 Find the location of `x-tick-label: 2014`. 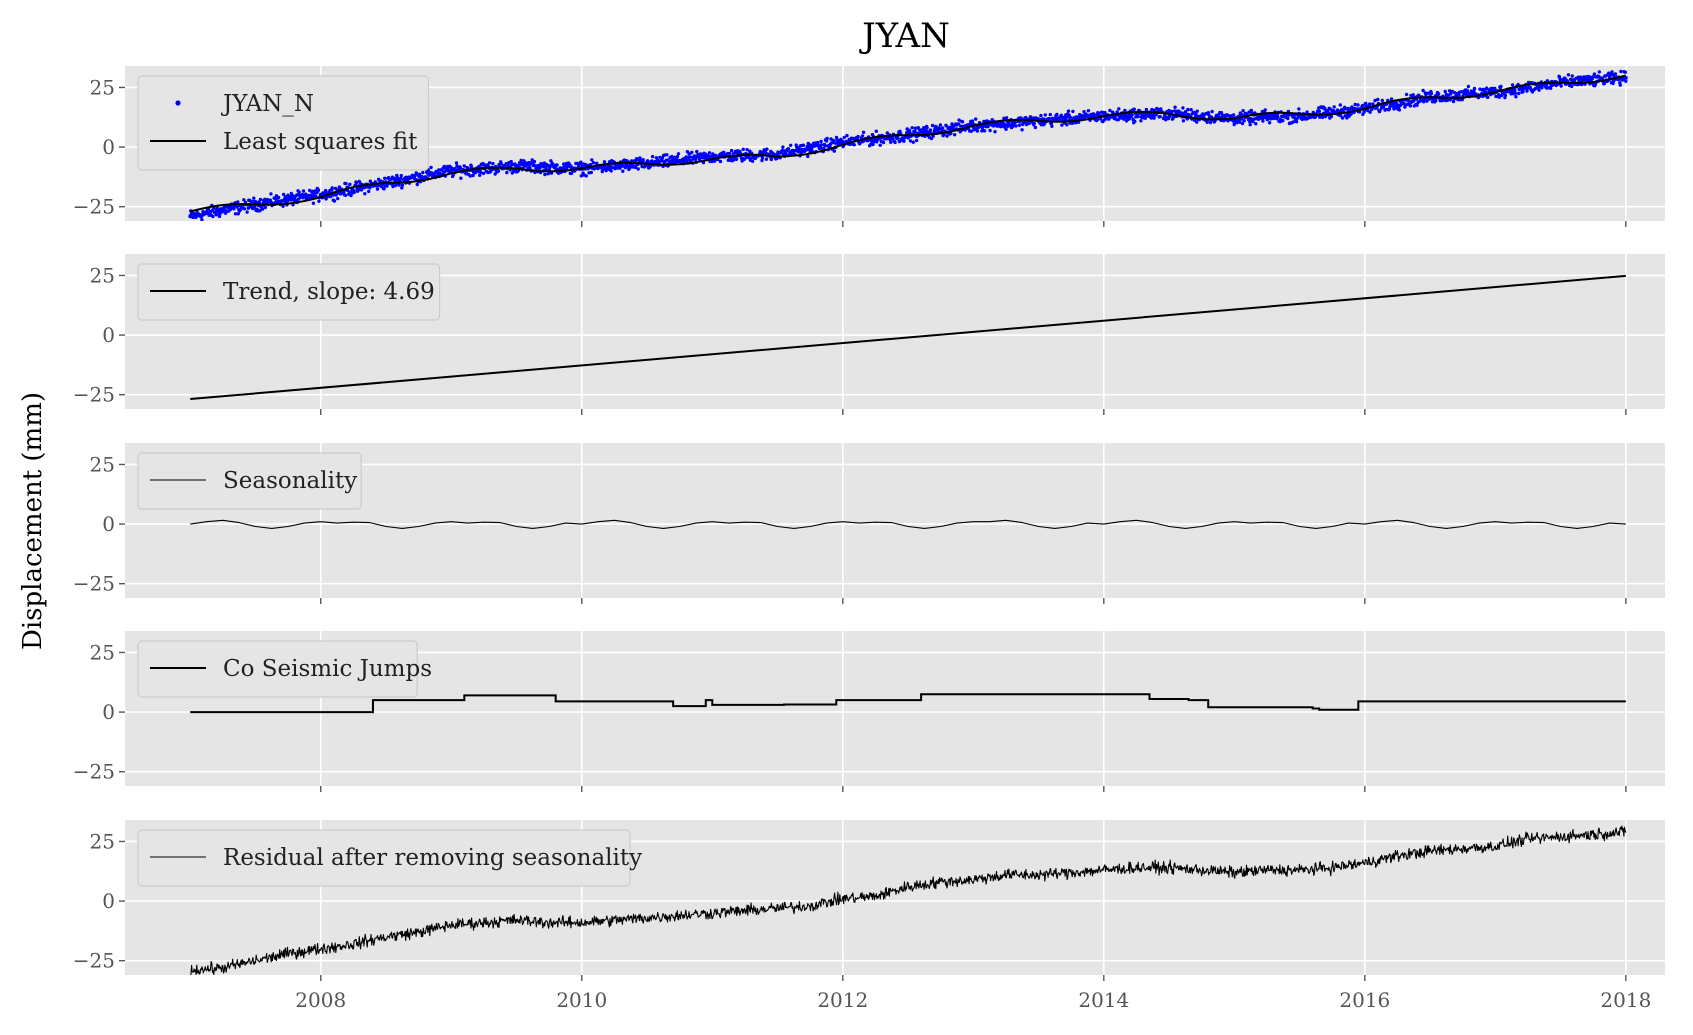

x-tick-label: 2014 is located at coordinates (1103, 1000).